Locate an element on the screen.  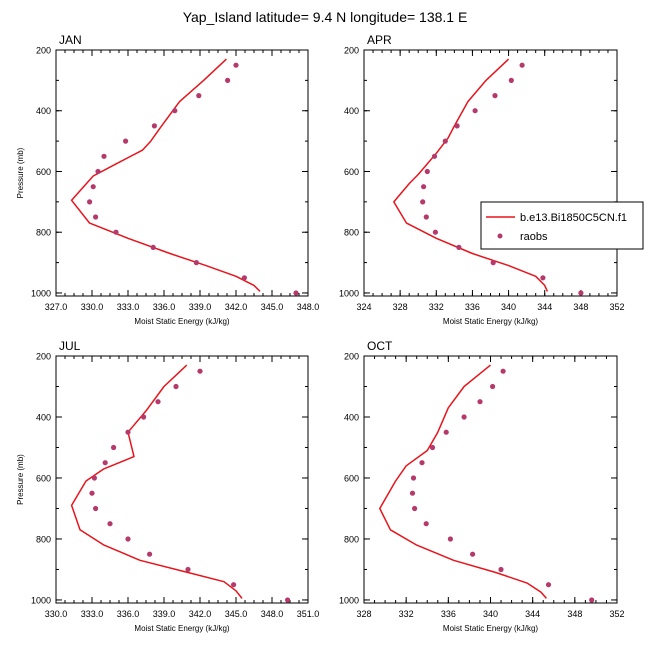
x-tick-label: 336 is located at coordinates (448, 614).